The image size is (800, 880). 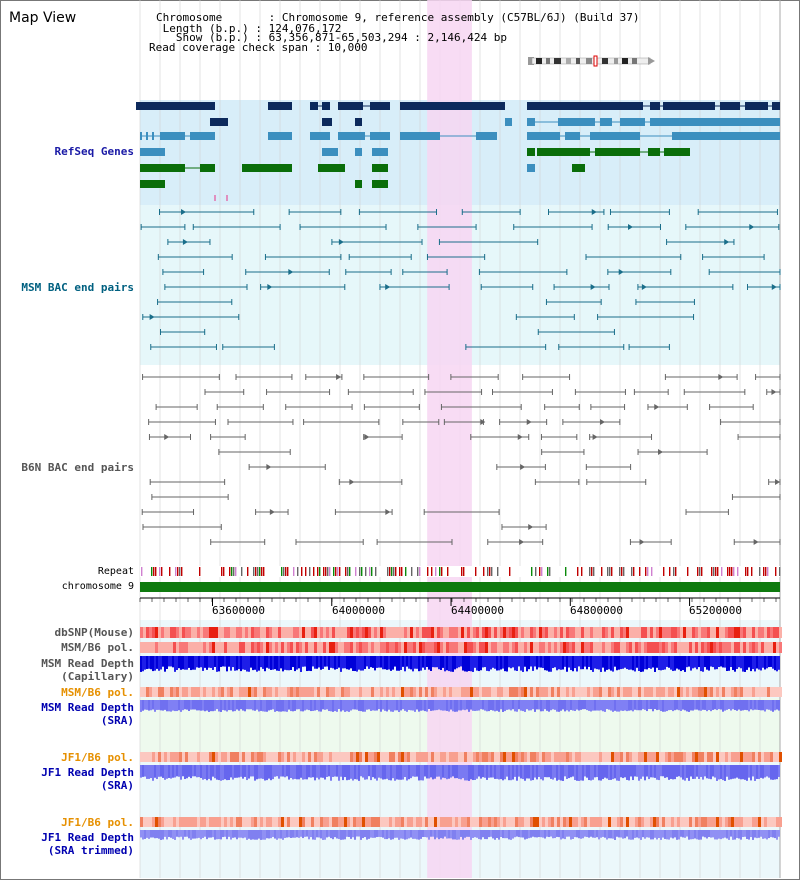 I want to click on track-label-jf1-b6-pol-2: JF1/B6 pol., so click(x=97, y=822).